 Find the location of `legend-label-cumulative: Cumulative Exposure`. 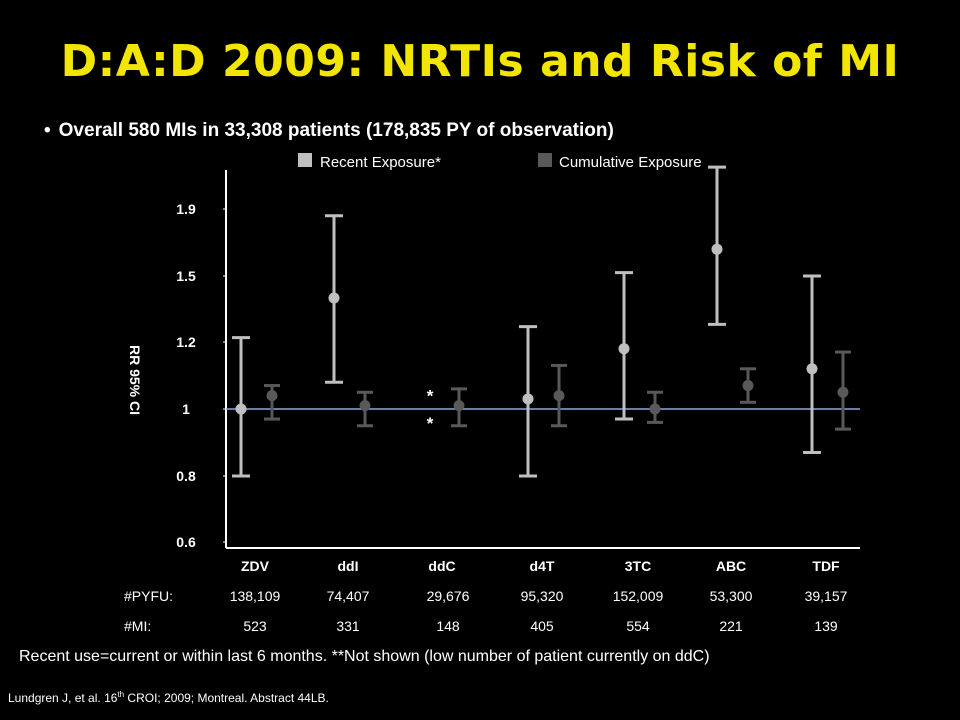

legend-label-cumulative: Cumulative Exposure is located at coordinates (630, 162).